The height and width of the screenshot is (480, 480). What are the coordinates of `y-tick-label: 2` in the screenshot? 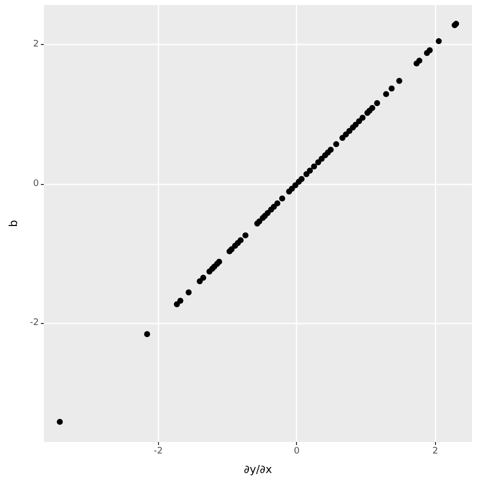 It's located at (36, 45).